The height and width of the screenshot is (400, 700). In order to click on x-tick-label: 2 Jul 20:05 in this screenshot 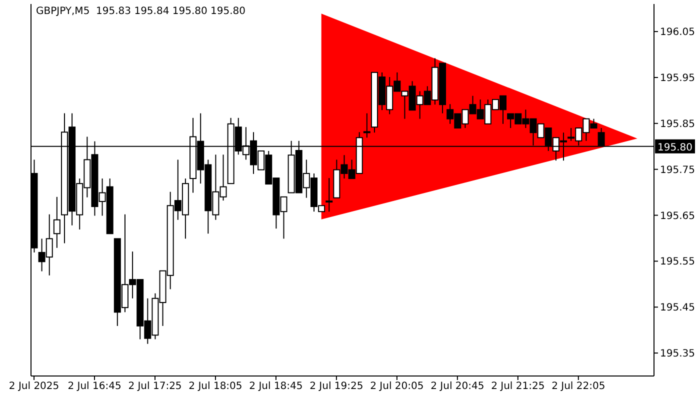, I will do `click(397, 386)`.